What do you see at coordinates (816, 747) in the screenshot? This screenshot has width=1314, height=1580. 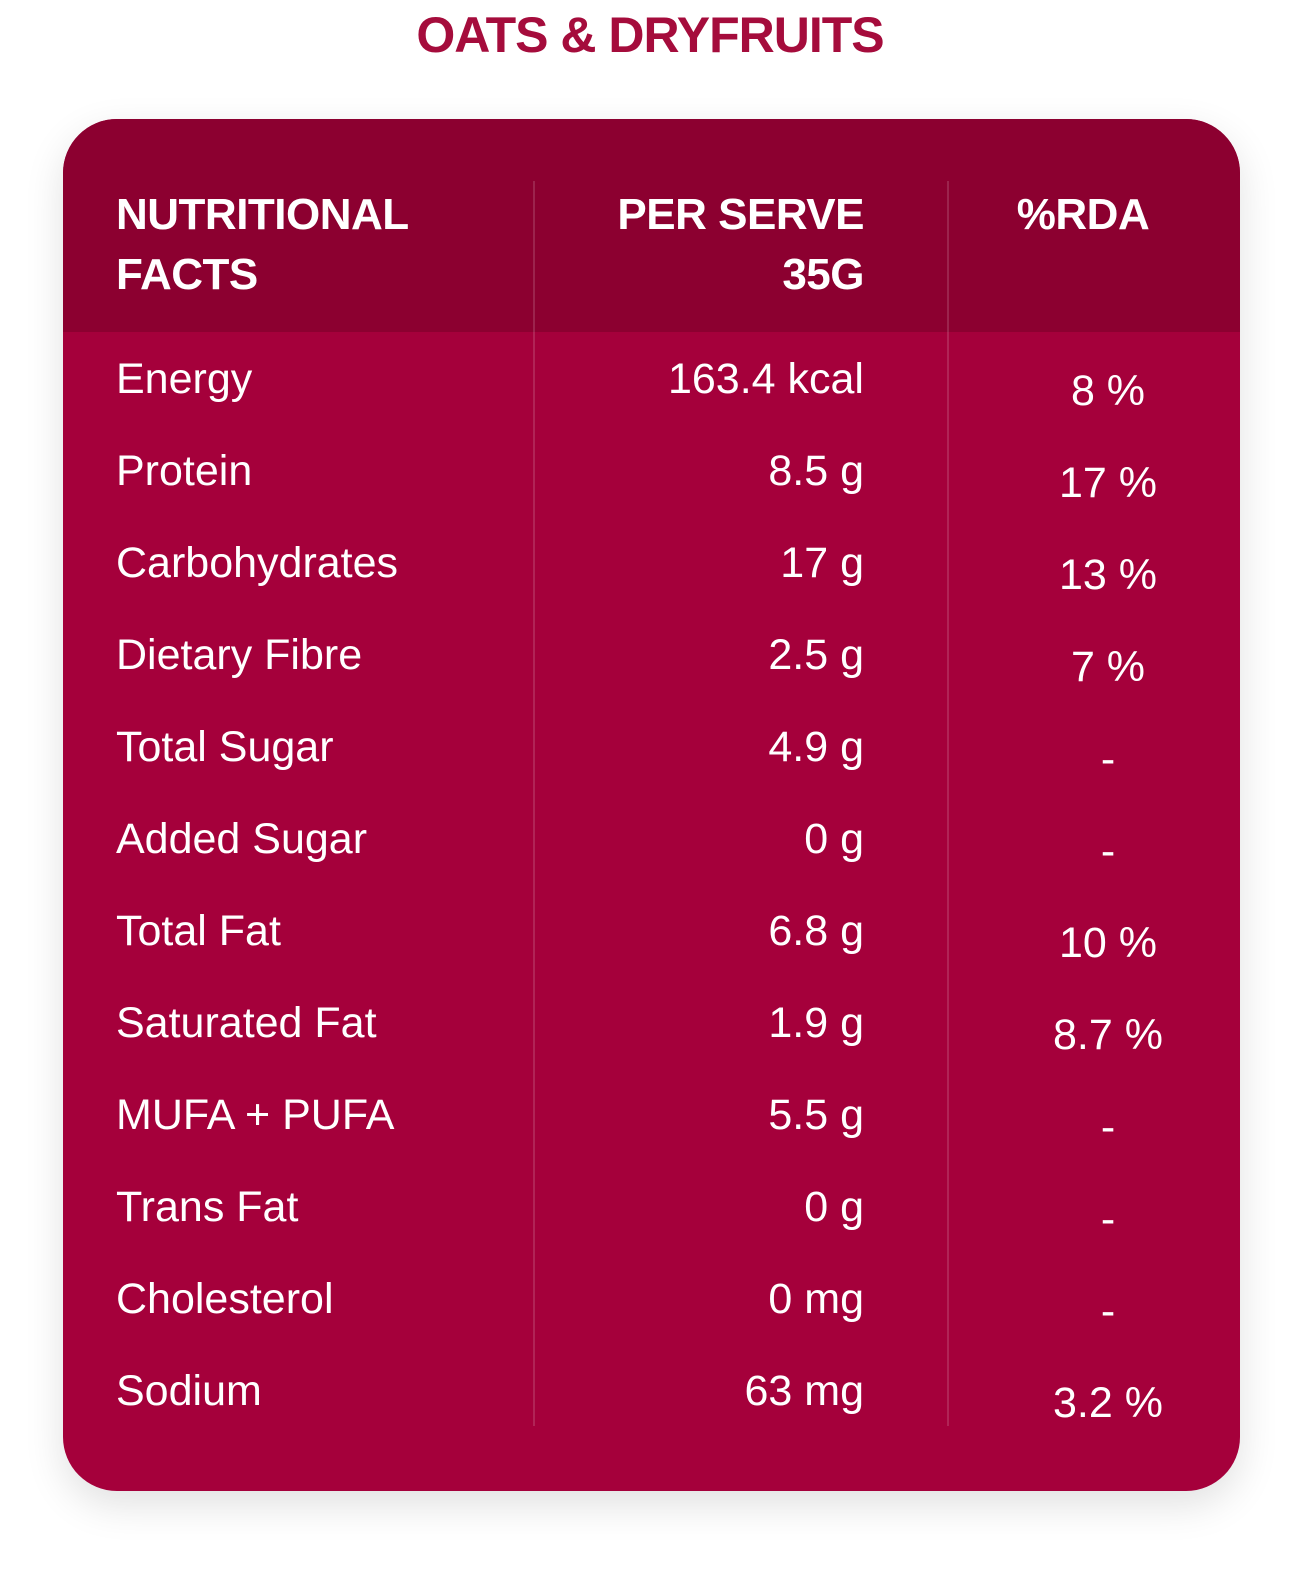 I see `per-serve-value: 4.9 g` at bounding box center [816, 747].